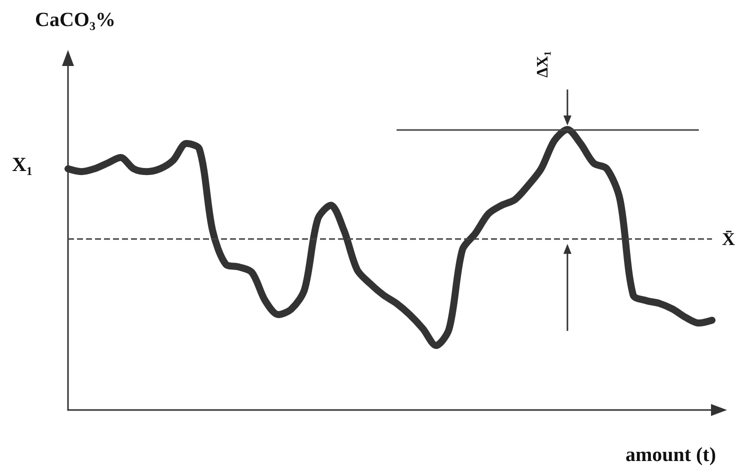  Describe the element at coordinates (728, 238) in the screenshot. I see `ref-line-label: X̄` at that location.